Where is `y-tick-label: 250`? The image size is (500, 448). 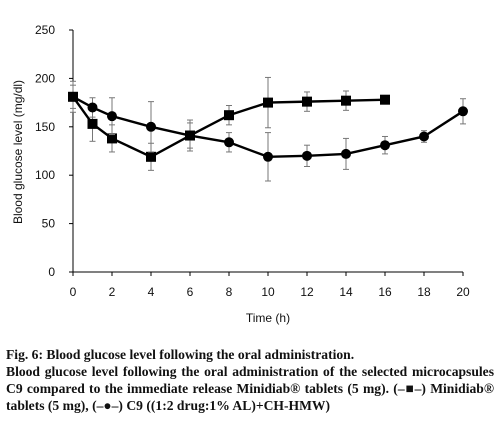 y-tick-label: 250 is located at coordinates (45, 30).